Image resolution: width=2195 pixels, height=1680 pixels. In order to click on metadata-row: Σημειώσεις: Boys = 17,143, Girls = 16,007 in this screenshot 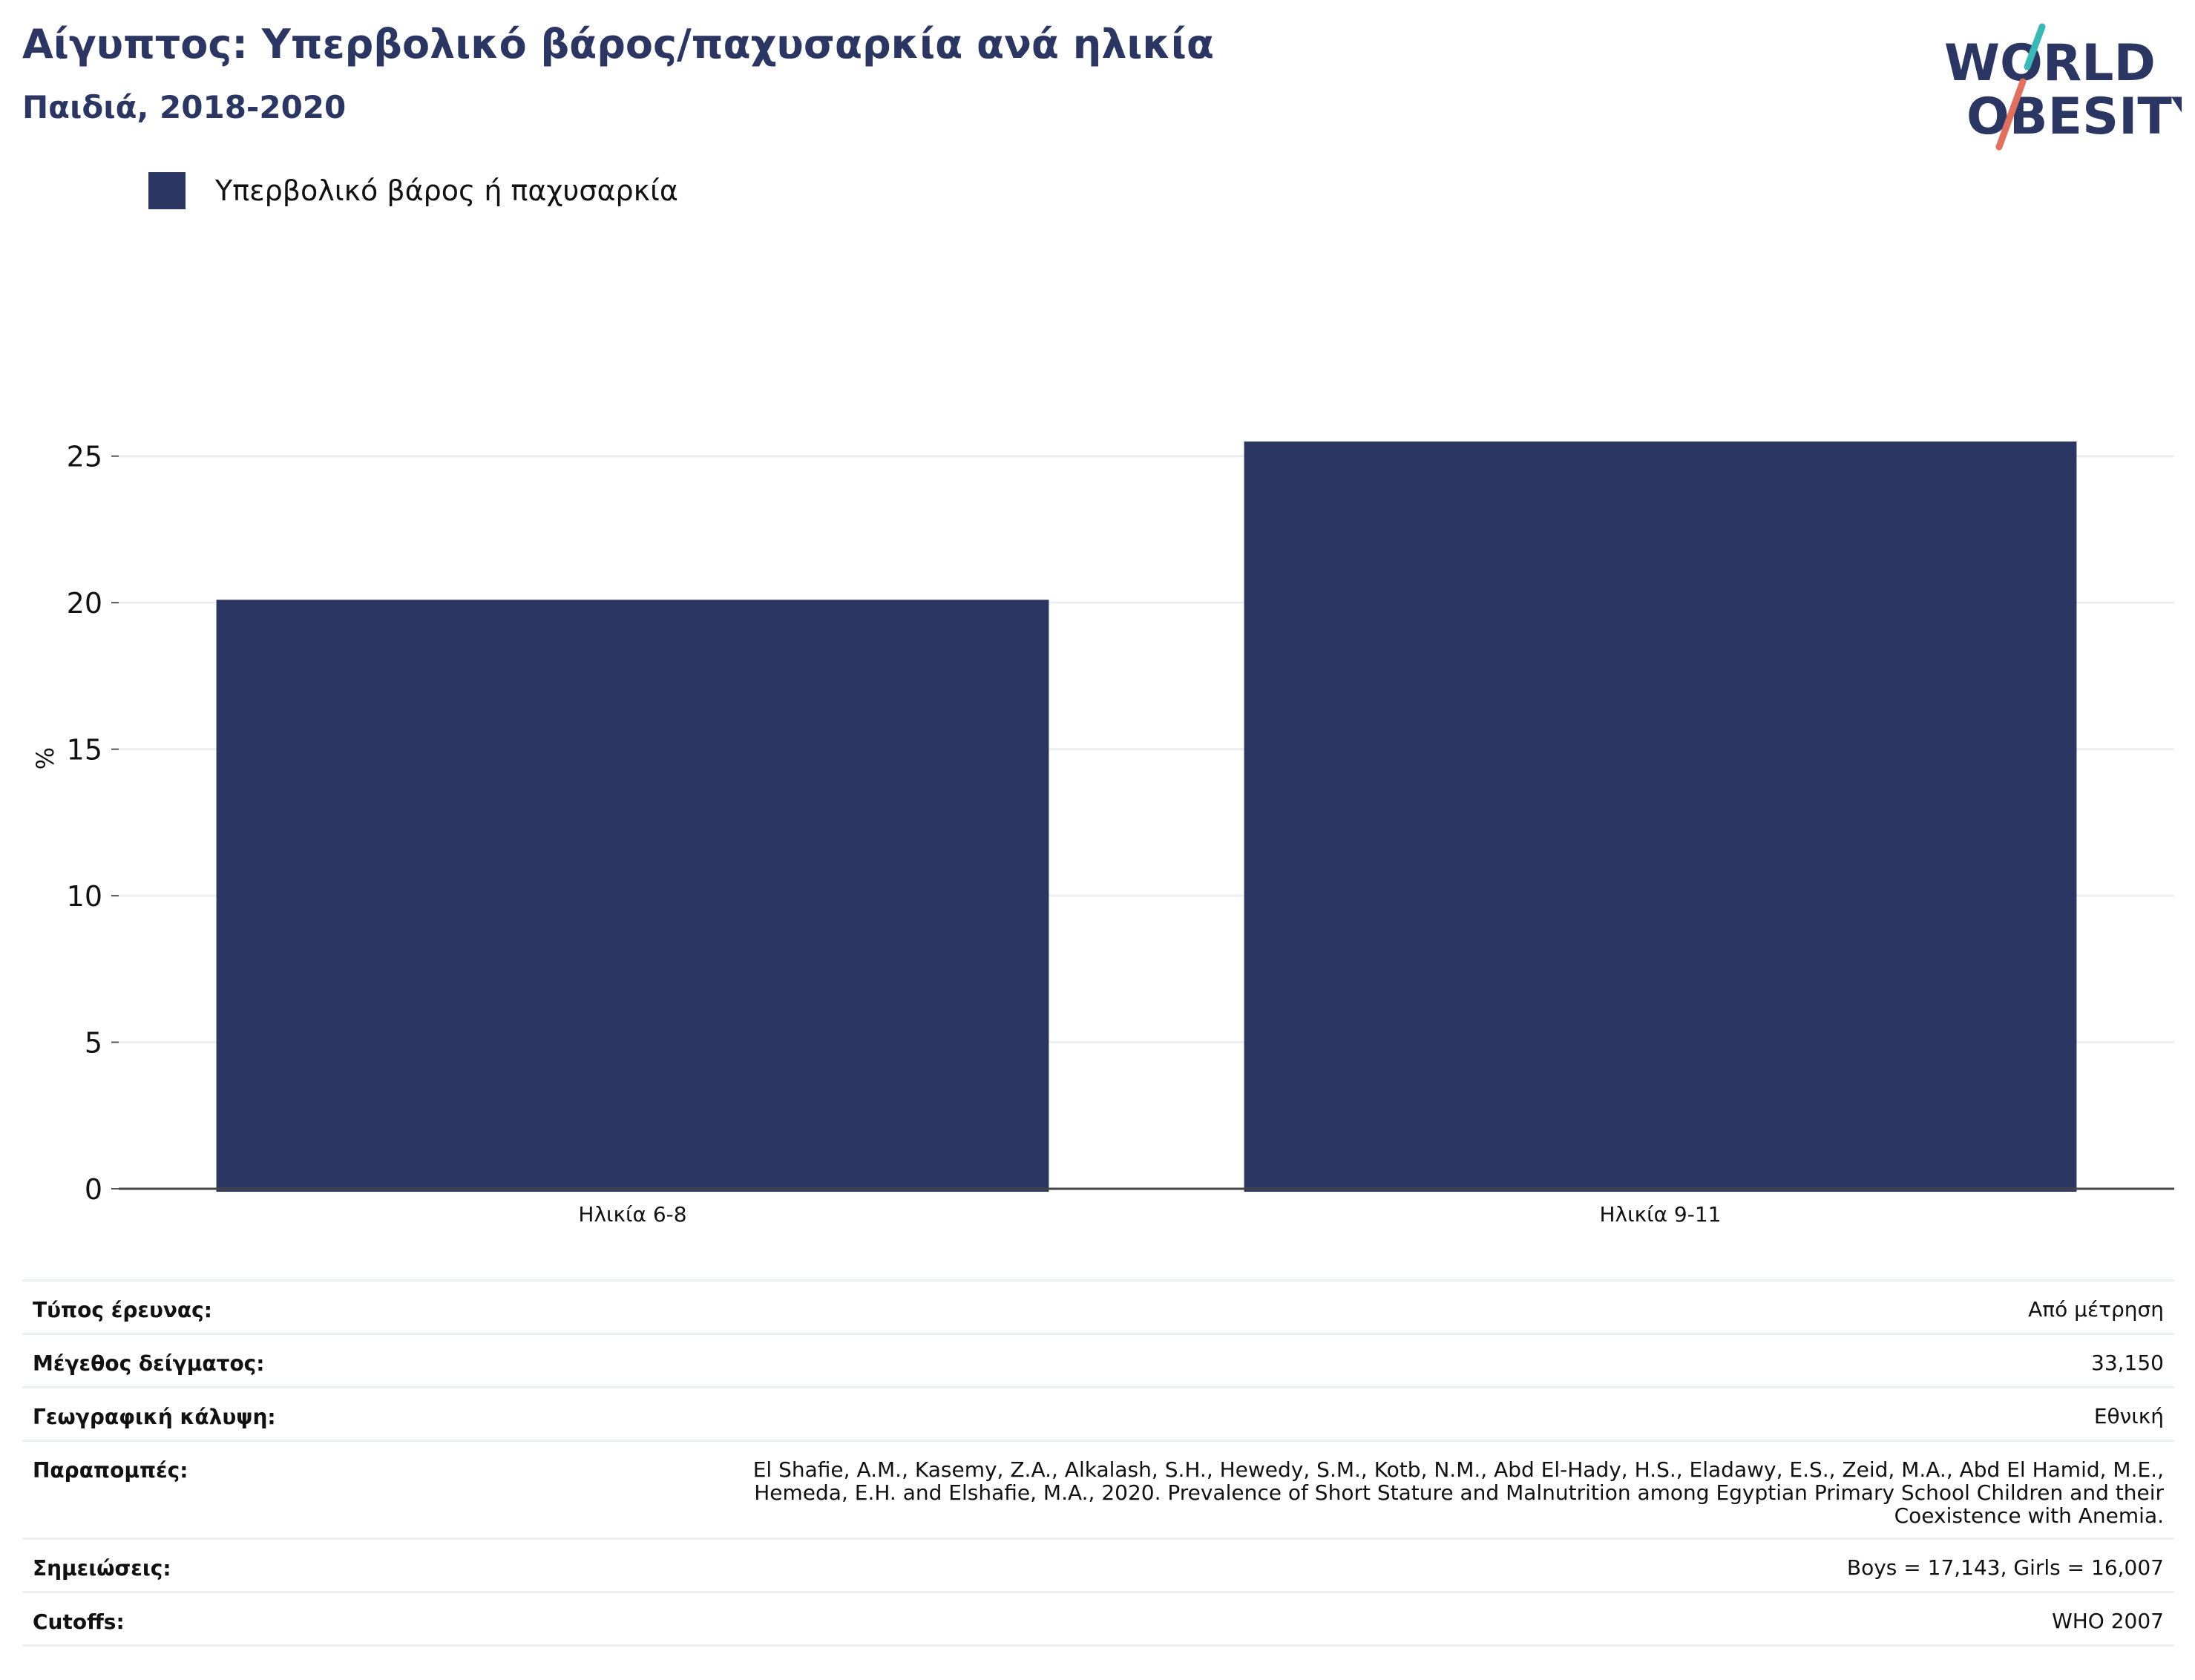, I will do `click(1098, 1566)`.